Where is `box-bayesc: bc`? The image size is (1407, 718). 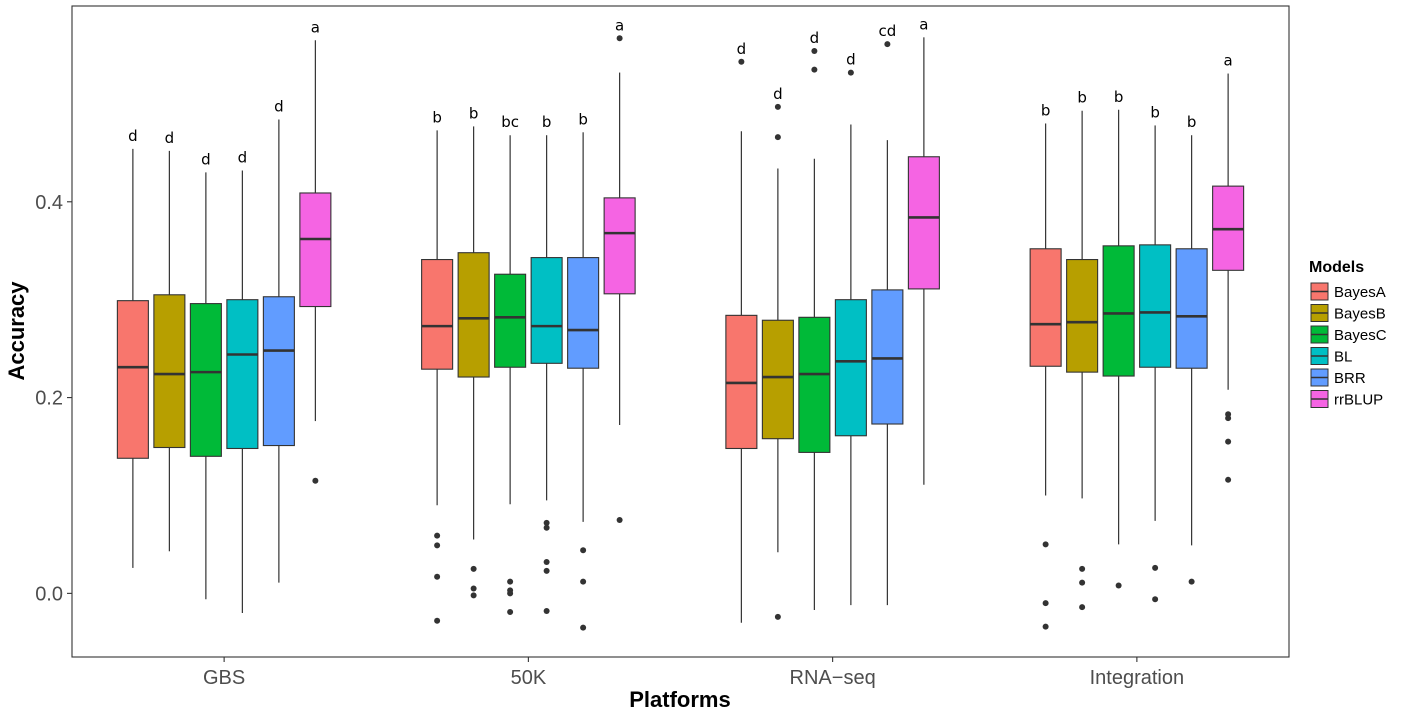 box-bayesc: bc is located at coordinates (510, 364).